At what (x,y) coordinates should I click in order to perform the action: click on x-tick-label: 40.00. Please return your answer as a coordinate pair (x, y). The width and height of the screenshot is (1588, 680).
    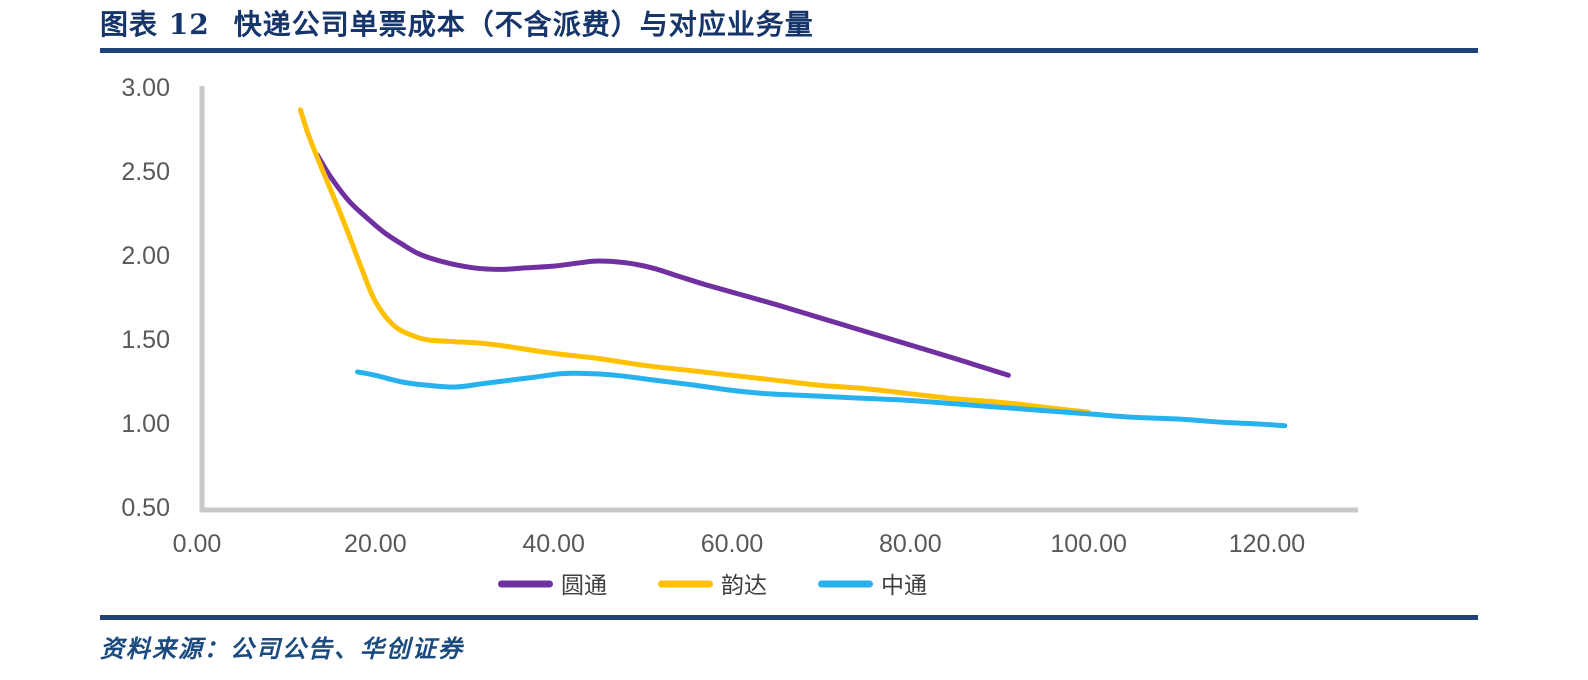
    Looking at the image, I should click on (553, 544).